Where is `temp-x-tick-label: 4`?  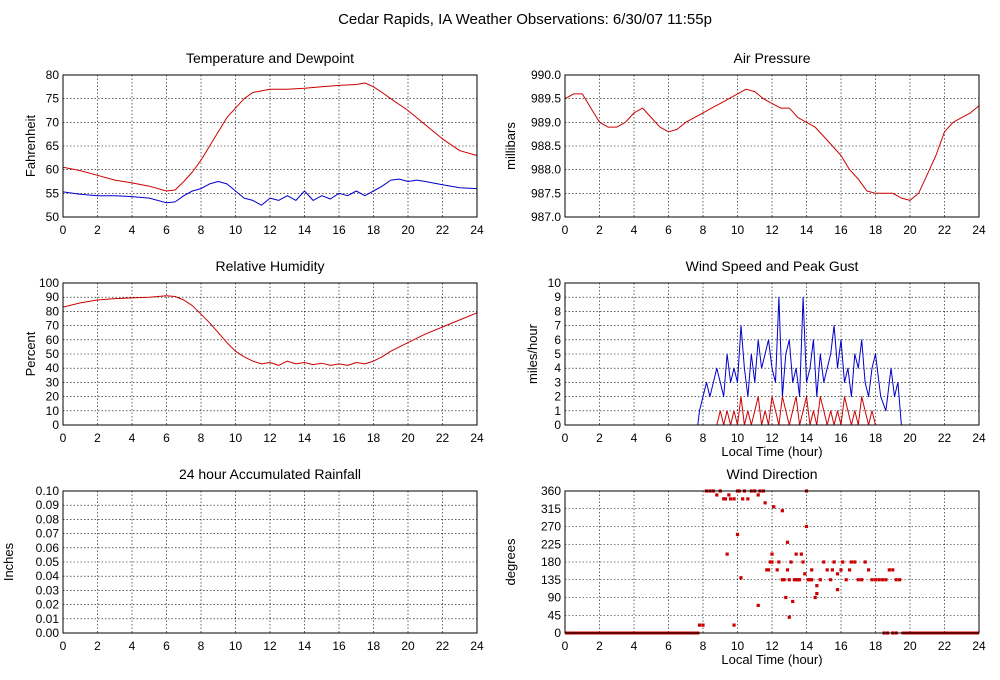 temp-x-tick-label: 4 is located at coordinates (132, 230).